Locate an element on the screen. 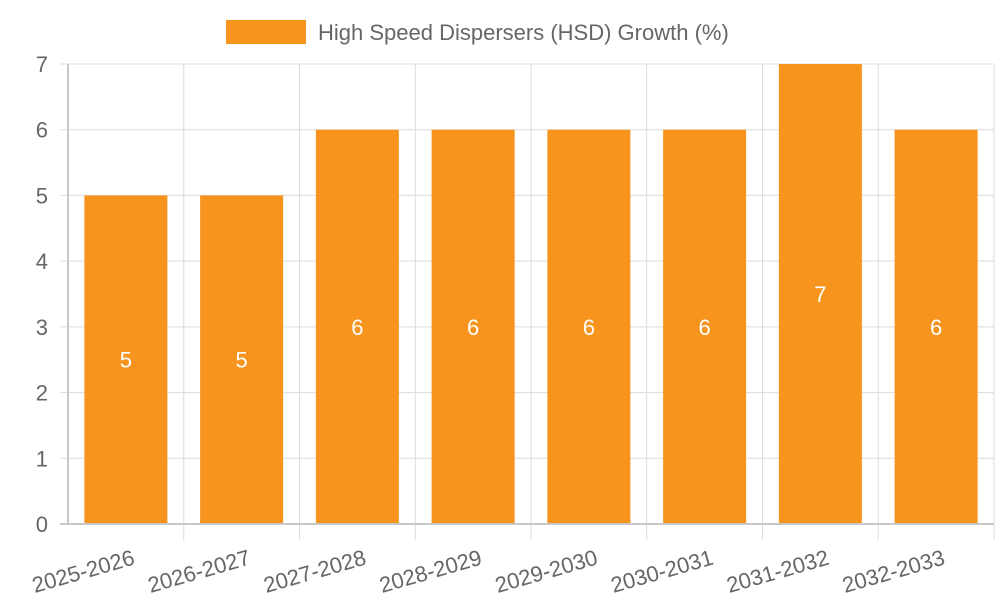  y-tick-label: 6 is located at coordinates (42, 130).